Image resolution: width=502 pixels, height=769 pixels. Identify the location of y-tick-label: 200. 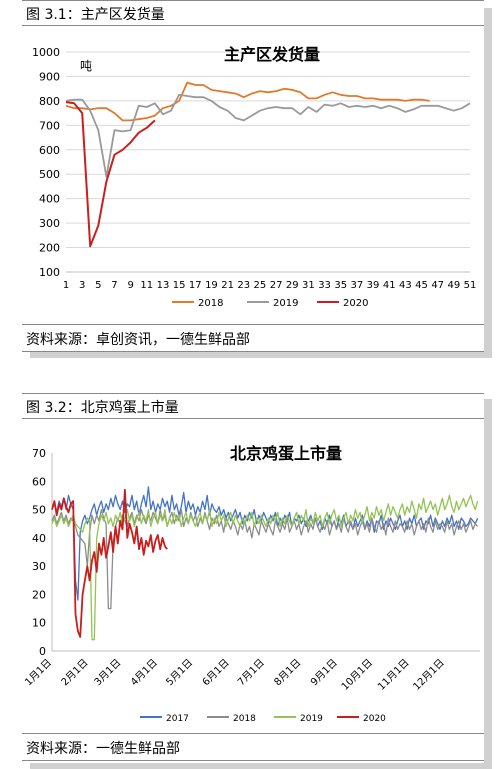
(49, 248).